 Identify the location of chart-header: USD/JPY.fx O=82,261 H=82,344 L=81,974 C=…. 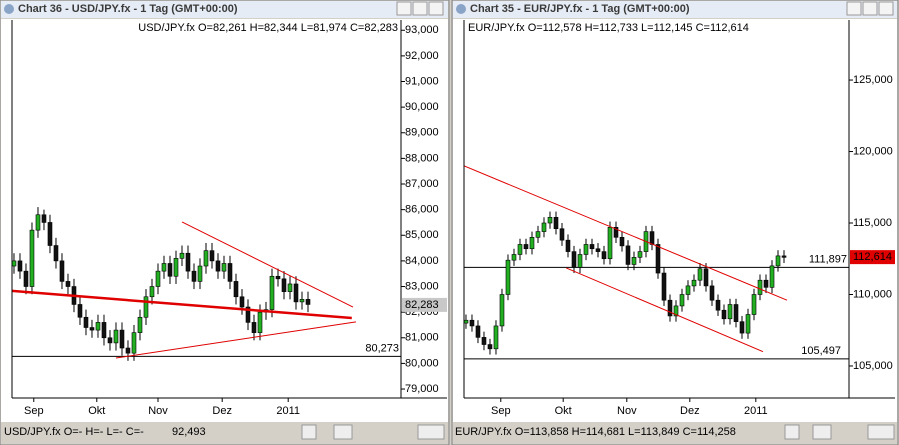
(268, 28).